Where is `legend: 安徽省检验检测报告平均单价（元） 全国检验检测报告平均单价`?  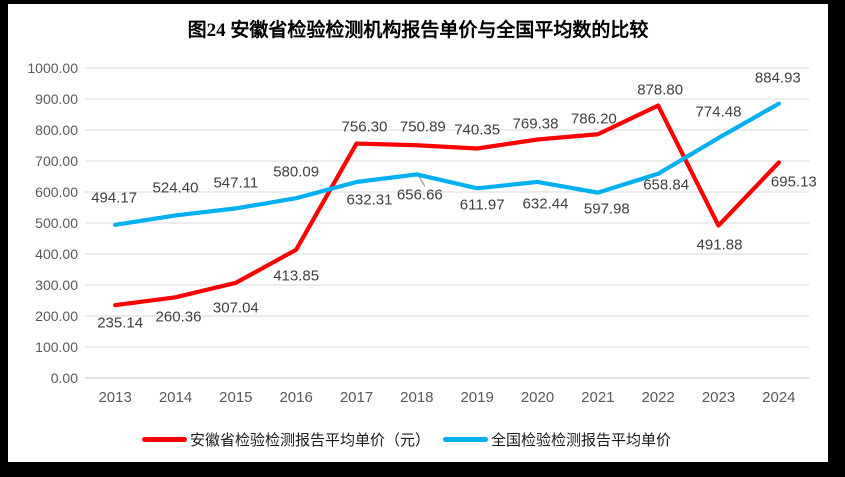
legend: 安徽省检验检测报告平均单价（元） 全国检验检测报告平均单价 is located at coordinates (407, 439).